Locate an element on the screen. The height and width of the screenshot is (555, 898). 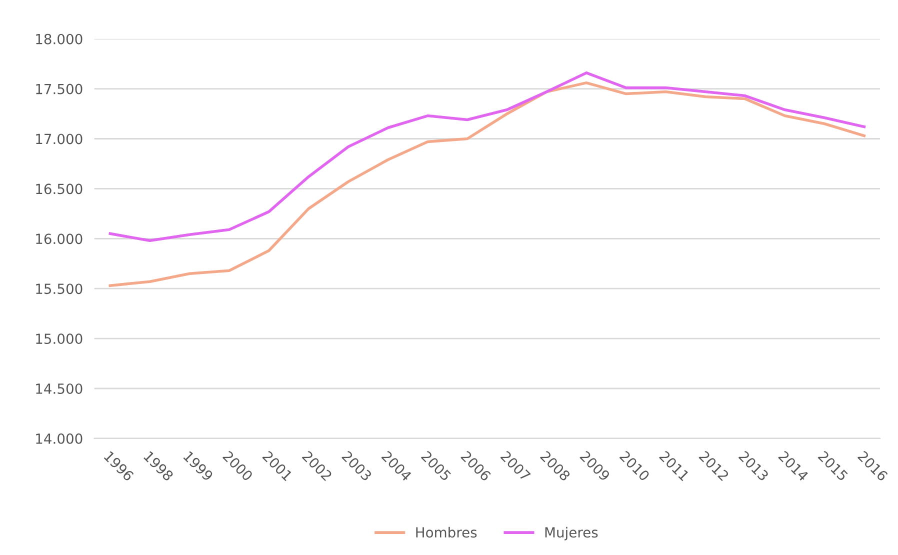
y-tick-label: 14.000 is located at coordinates (59, 438).